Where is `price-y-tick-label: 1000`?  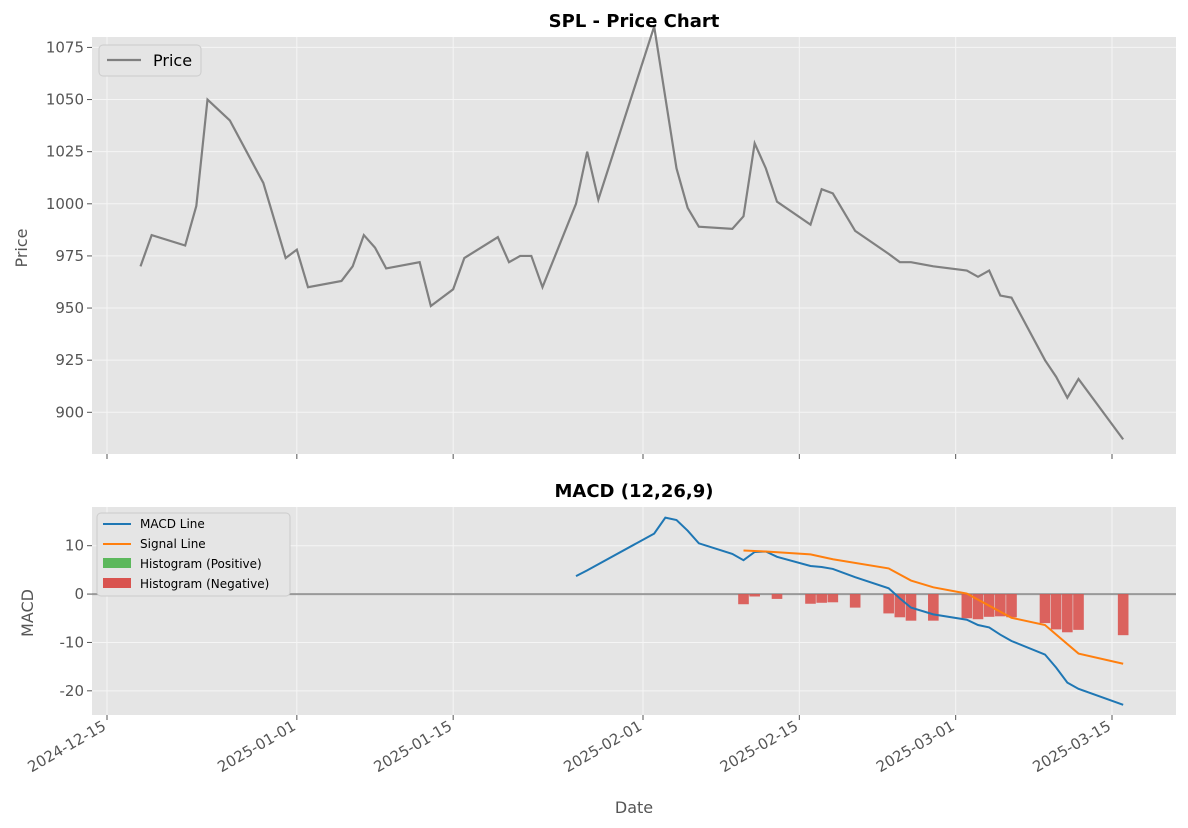
price-y-tick-label: 1000 is located at coordinates (65, 204).